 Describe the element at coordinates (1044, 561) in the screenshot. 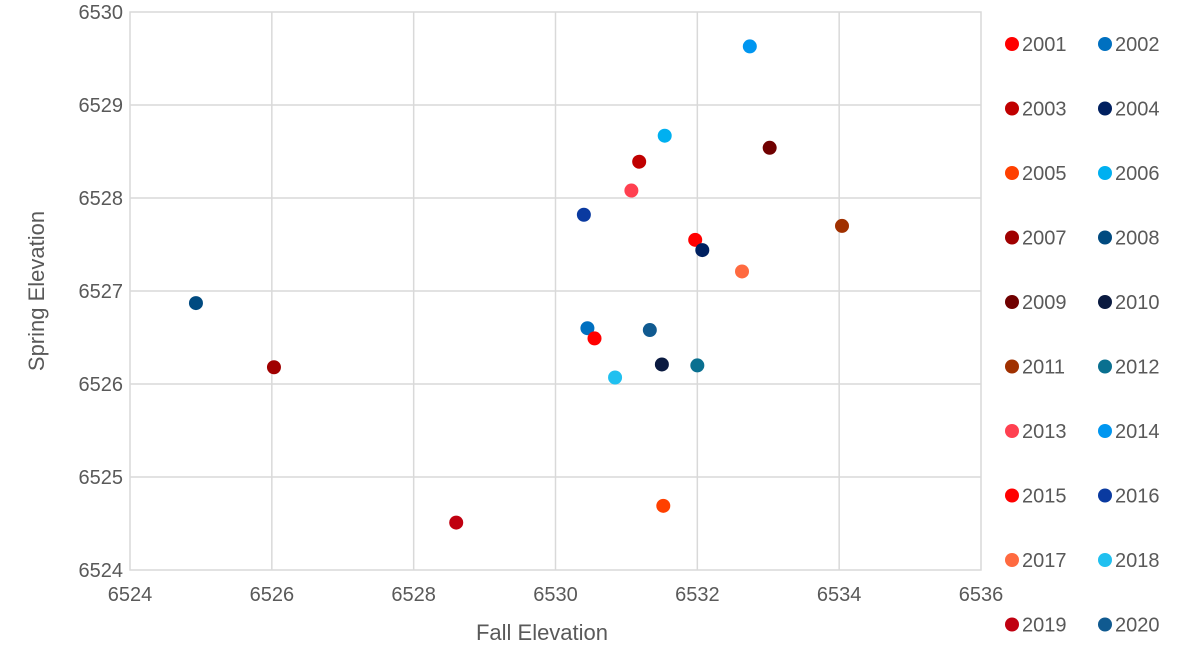

I see `legend-label: 2017` at that location.